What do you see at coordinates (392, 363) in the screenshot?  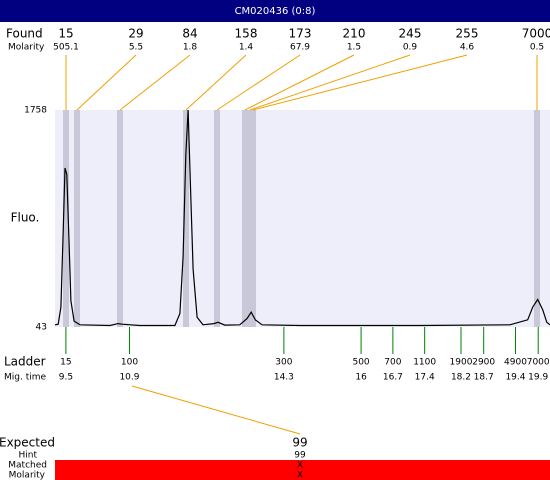 I see `ladder-size: 700` at bounding box center [392, 363].